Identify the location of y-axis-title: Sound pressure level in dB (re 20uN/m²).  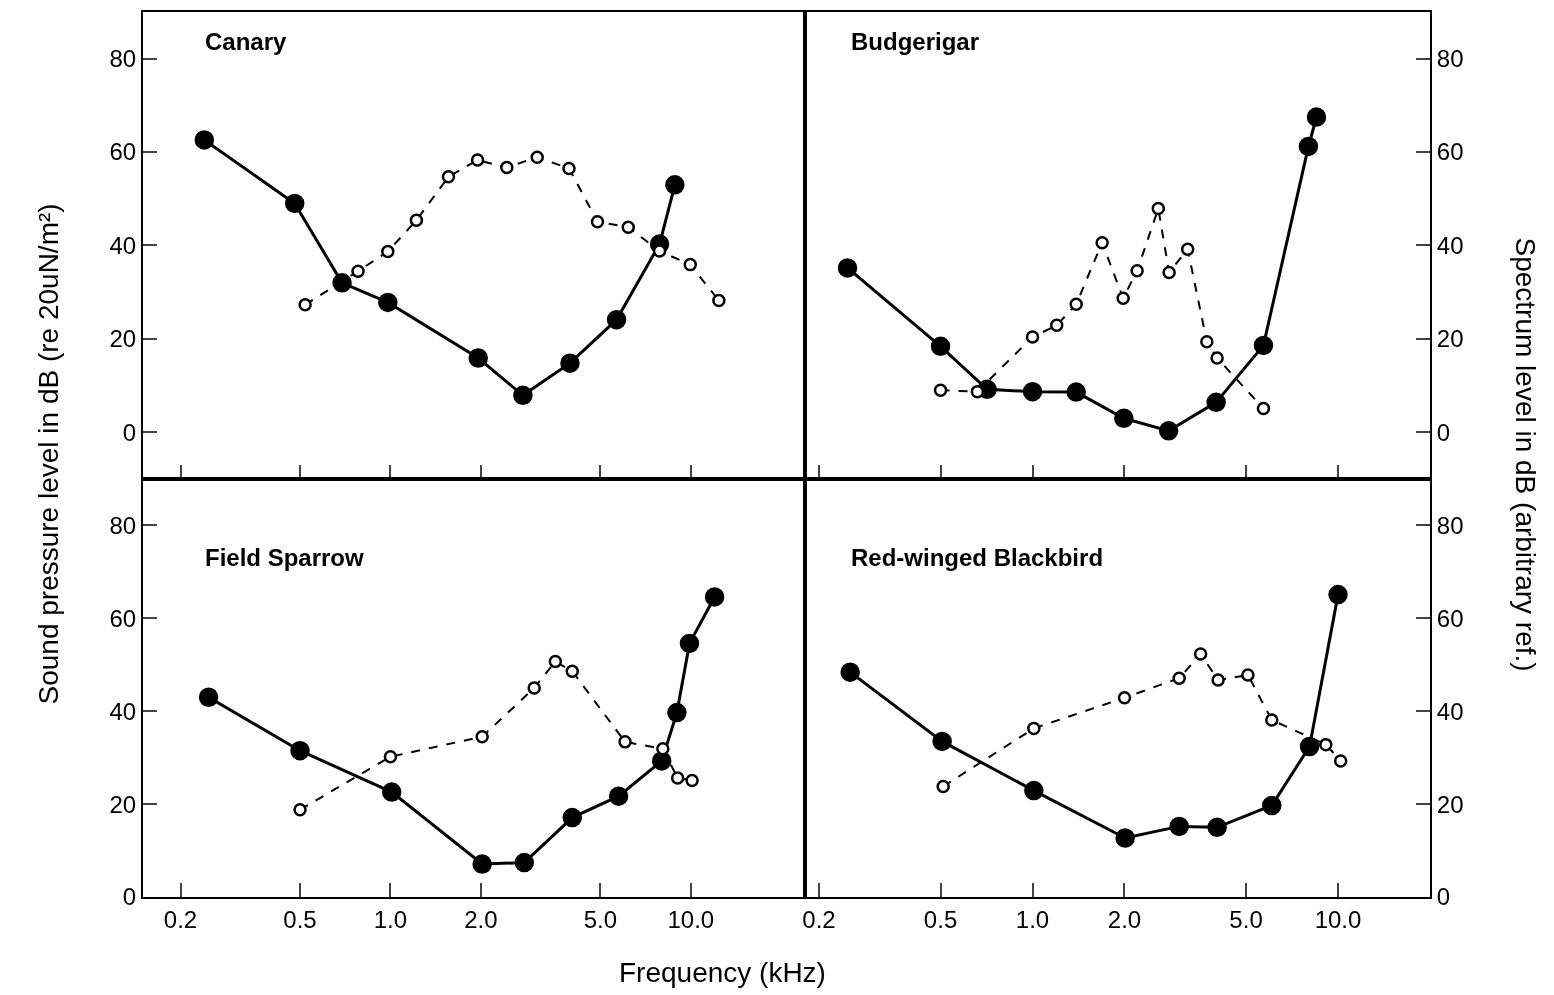
(48, 454).